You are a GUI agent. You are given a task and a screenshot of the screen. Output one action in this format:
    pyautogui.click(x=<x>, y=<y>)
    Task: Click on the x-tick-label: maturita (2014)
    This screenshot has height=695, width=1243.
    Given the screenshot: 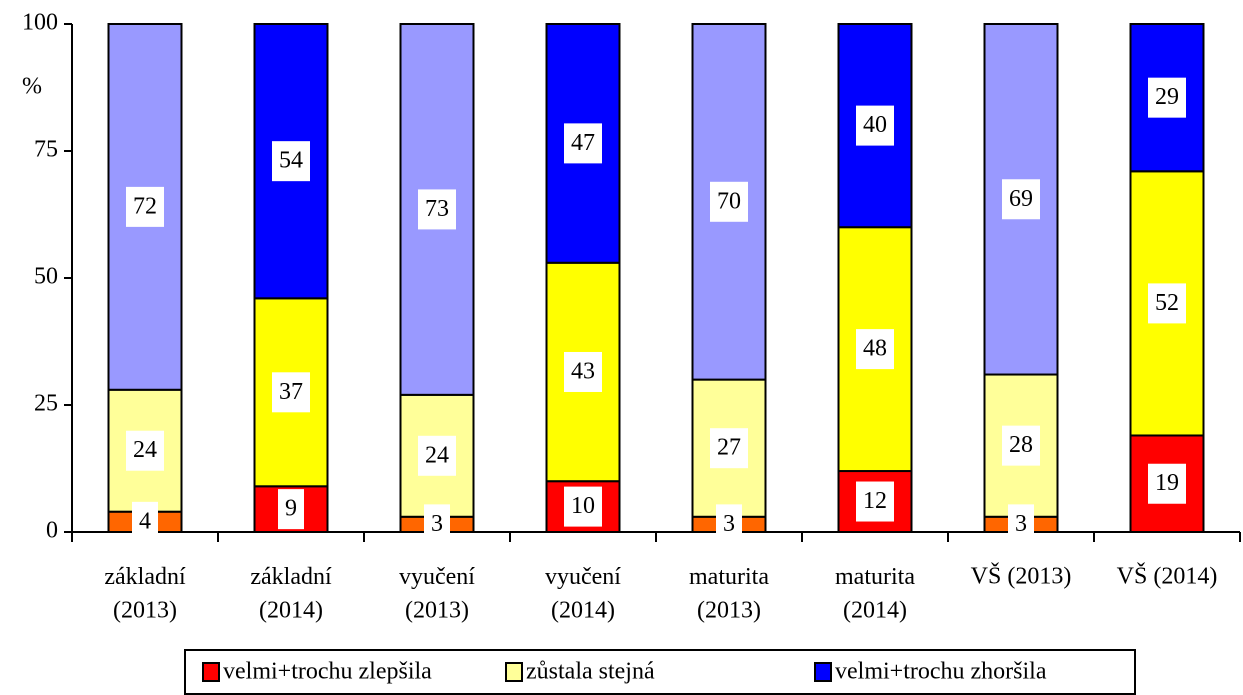 What is the action you would take?
    pyautogui.click(x=875, y=594)
    